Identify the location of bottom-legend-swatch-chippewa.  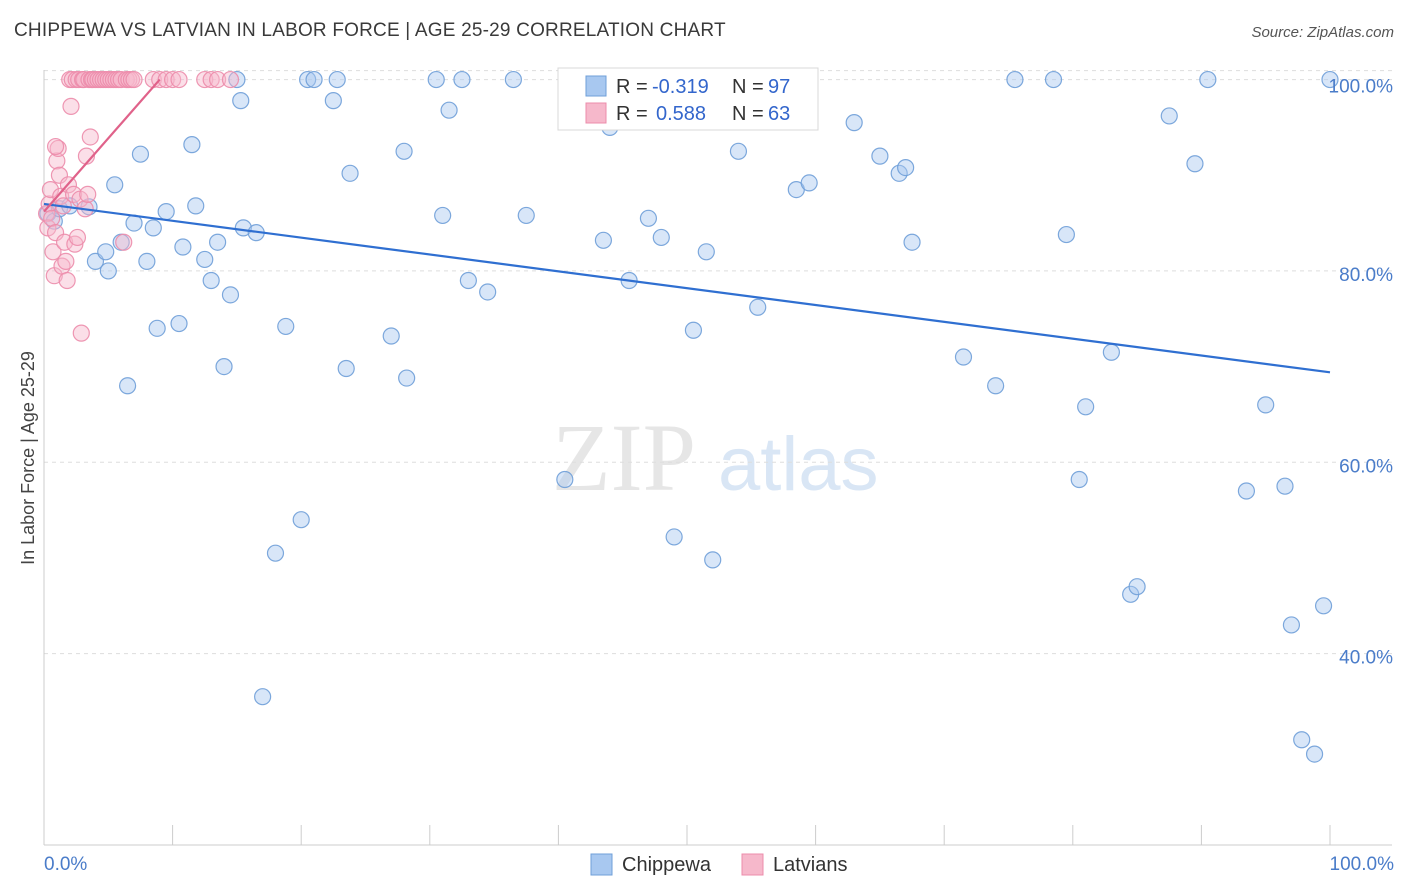
(601, 864).